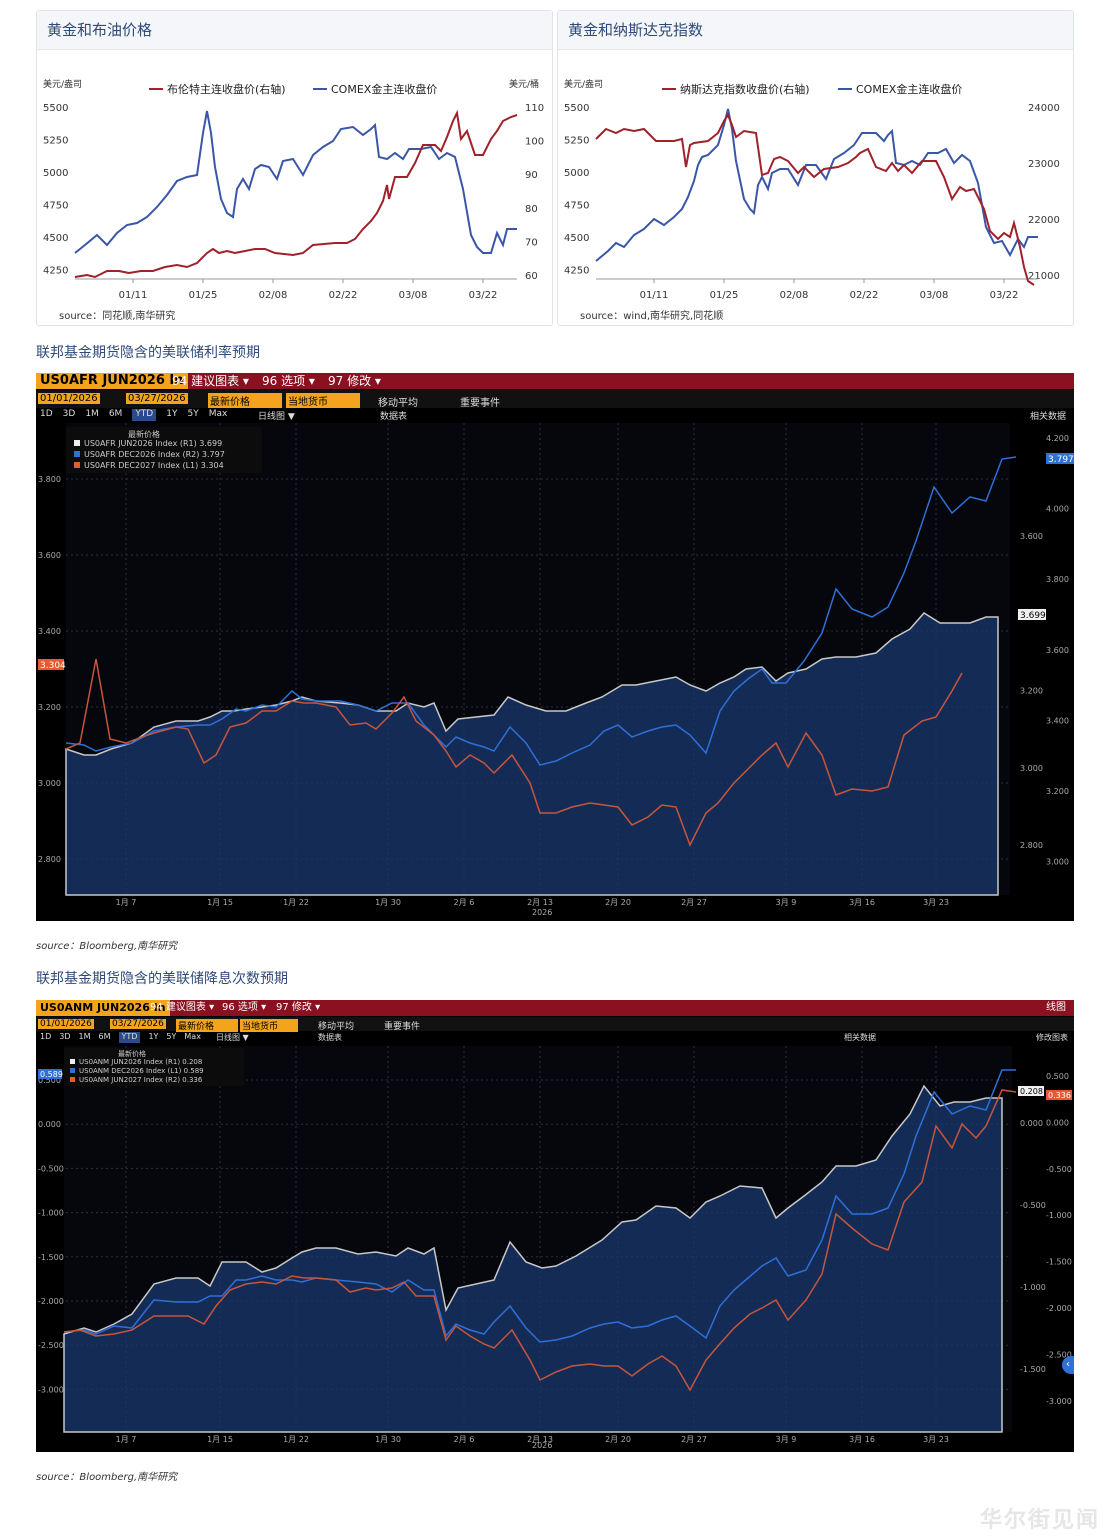 The height and width of the screenshot is (1540, 1112). I want to click on x-tick: 2月 6, so click(464, 1439).